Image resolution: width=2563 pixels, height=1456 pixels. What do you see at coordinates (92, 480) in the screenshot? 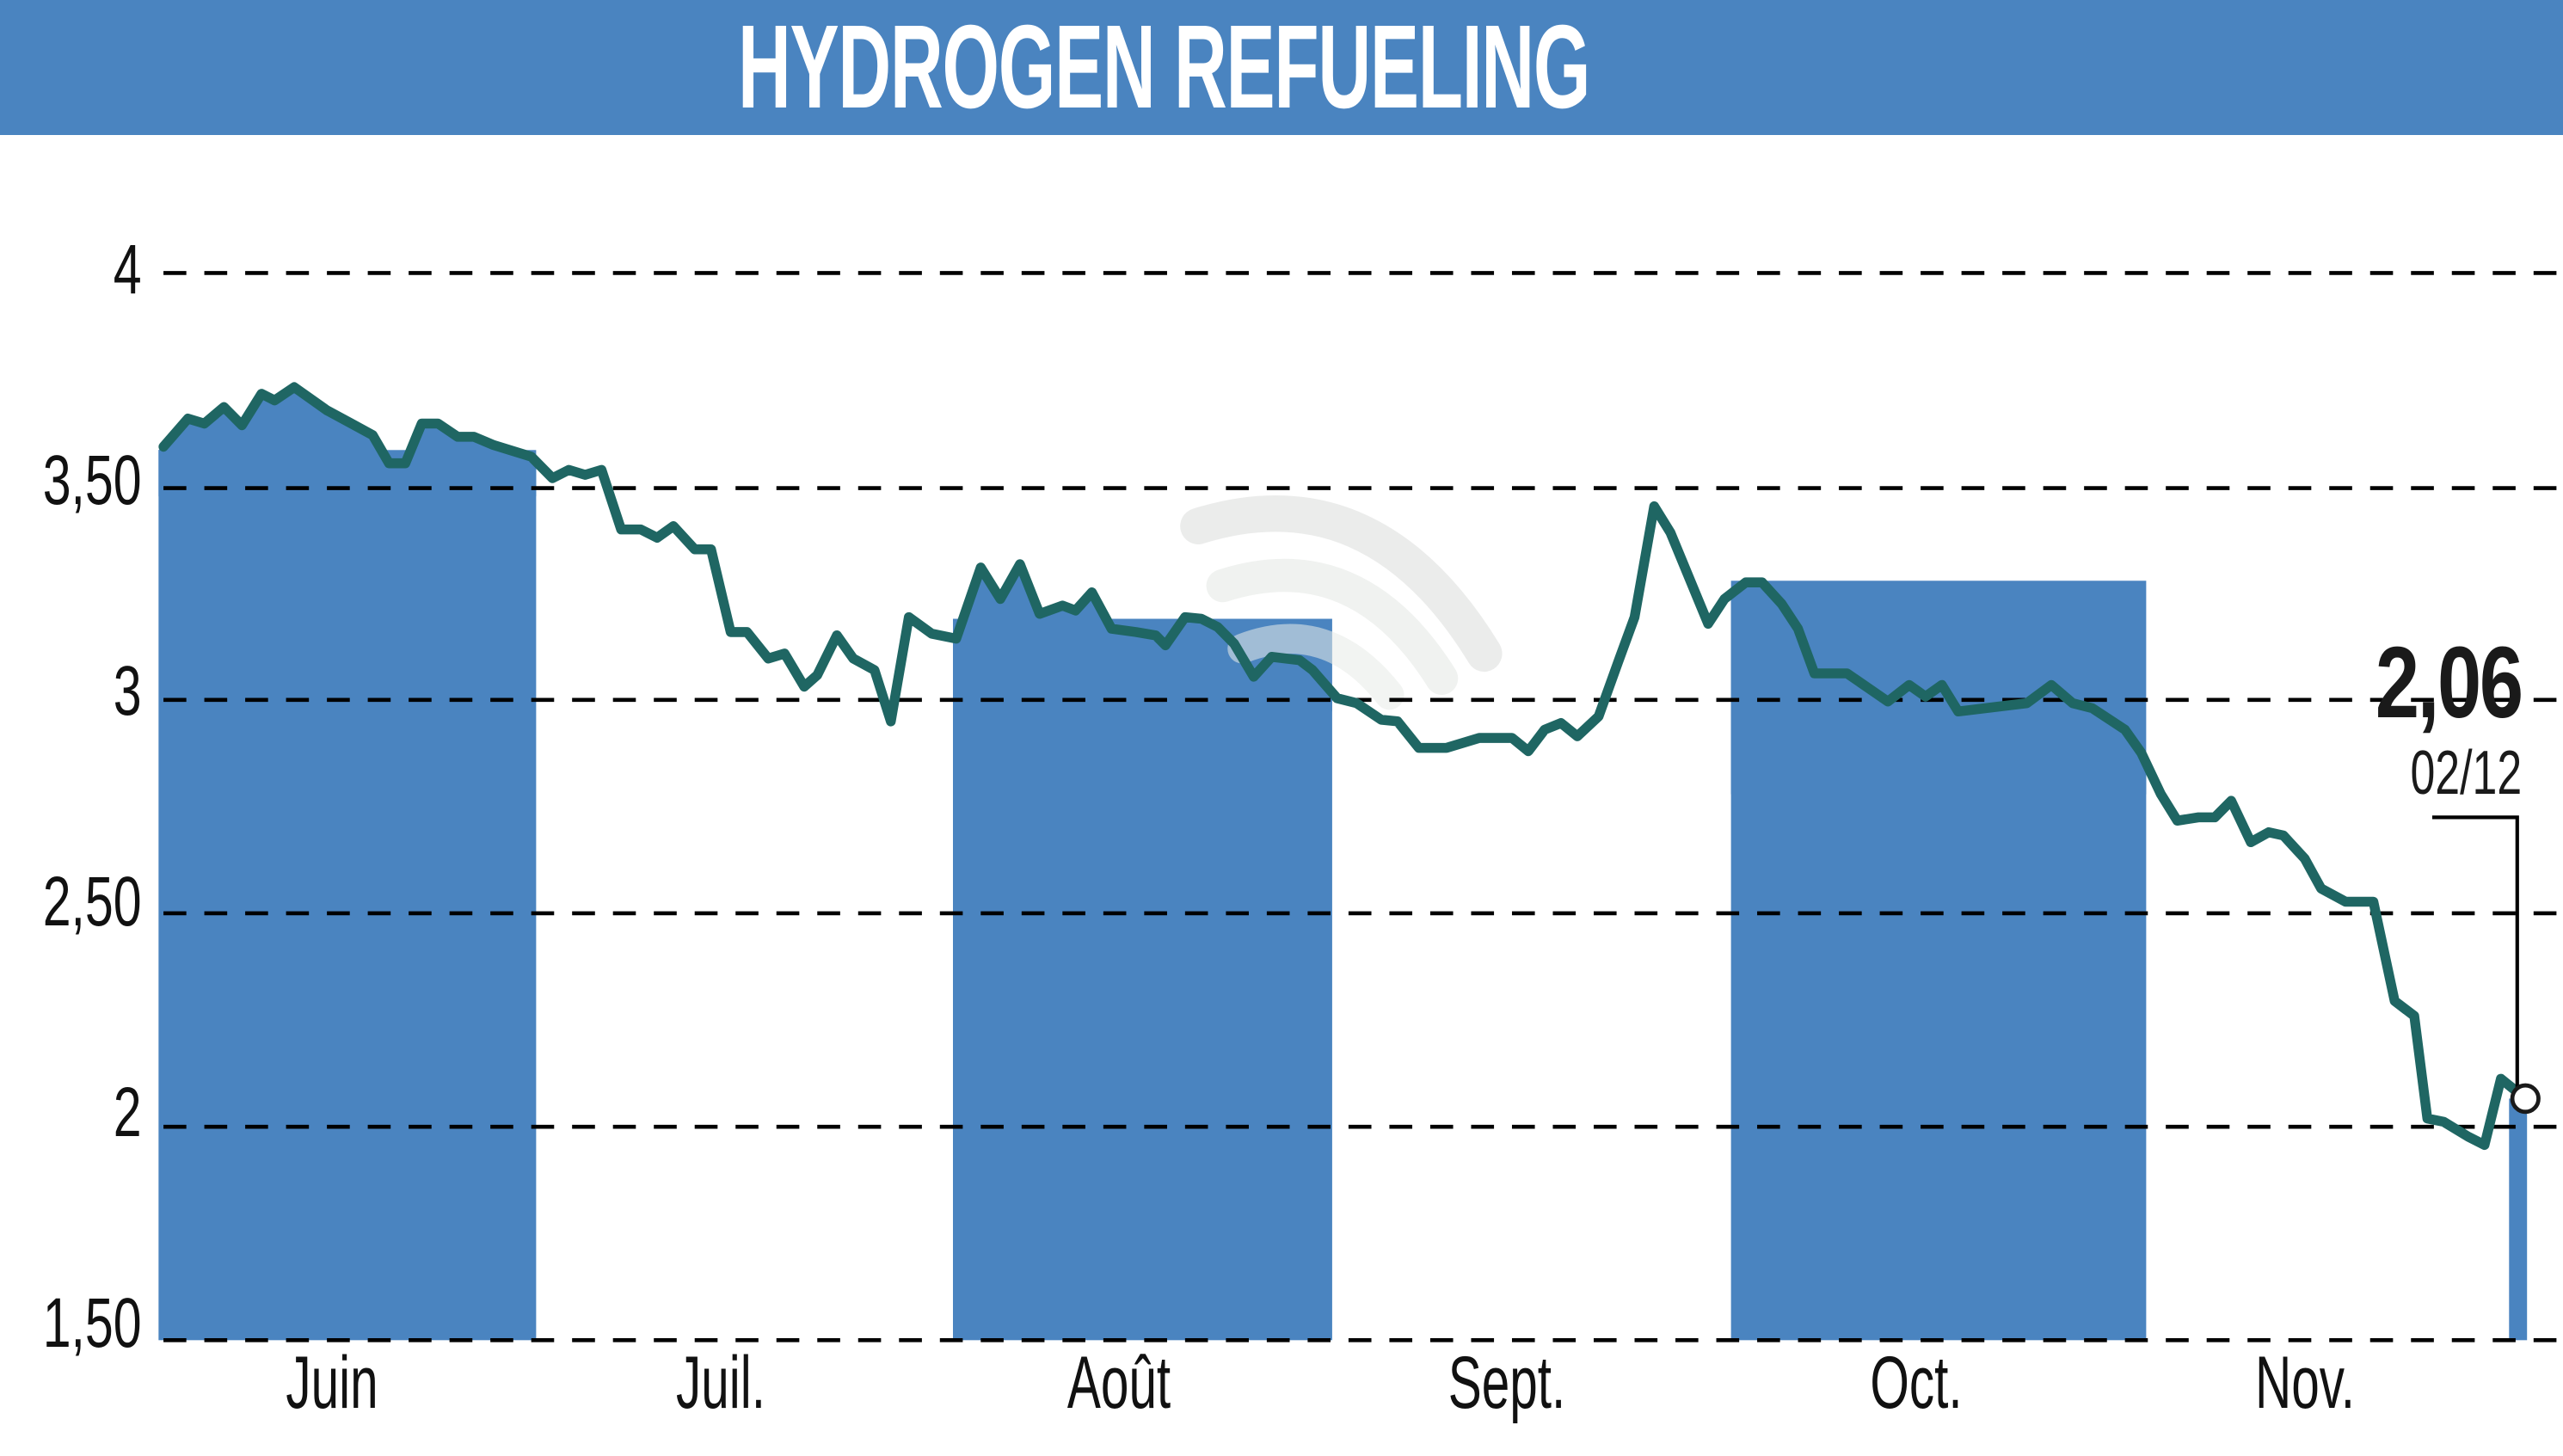
I see `y-tick-3-50: 3,50` at bounding box center [92, 480].